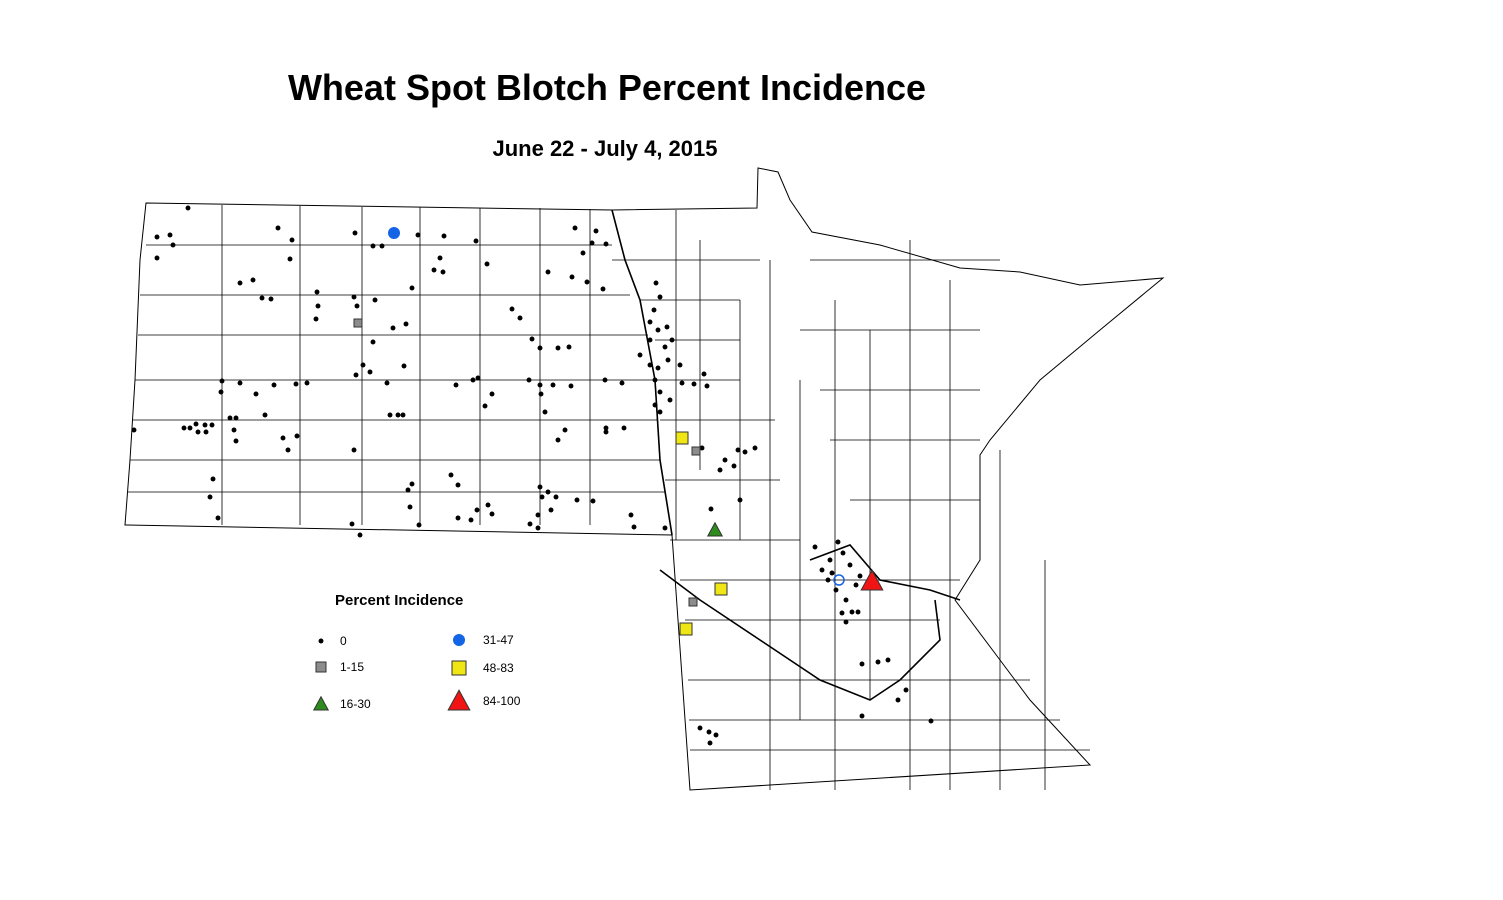  What do you see at coordinates (604, 148) in the screenshot?
I see `map-subtitle: June 22 - July 4, 2015` at bounding box center [604, 148].